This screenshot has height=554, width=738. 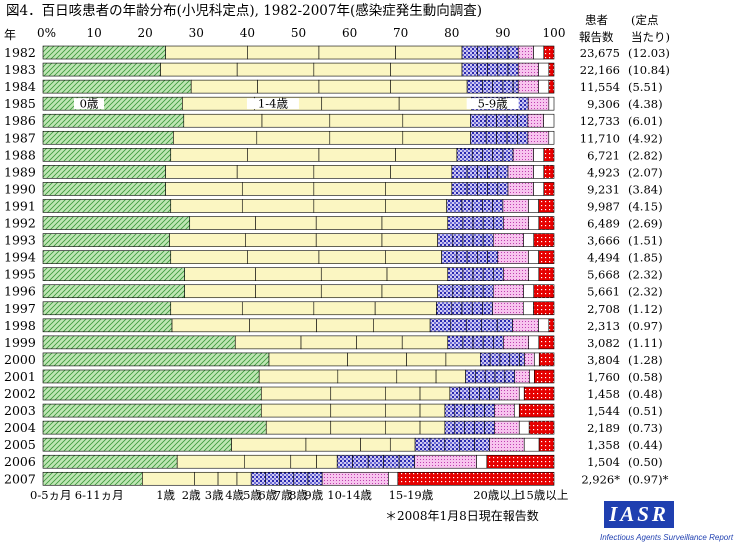 What do you see at coordinates (400, 33) in the screenshot?
I see `x-tick-label: 70` at bounding box center [400, 33].